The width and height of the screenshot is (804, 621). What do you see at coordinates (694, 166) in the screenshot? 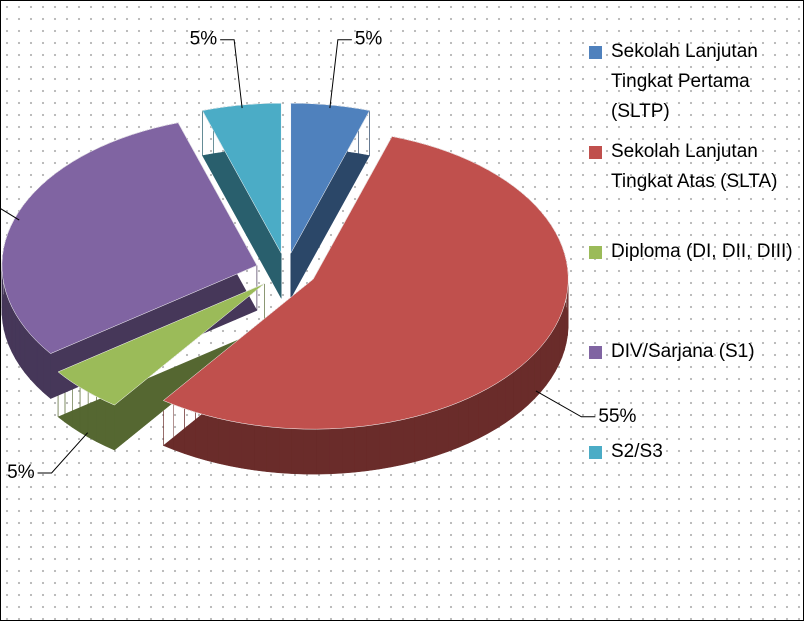
I see `legend-label: Sekolah Lanjutan Tingkat Atas (SLTA)` at bounding box center [694, 166].